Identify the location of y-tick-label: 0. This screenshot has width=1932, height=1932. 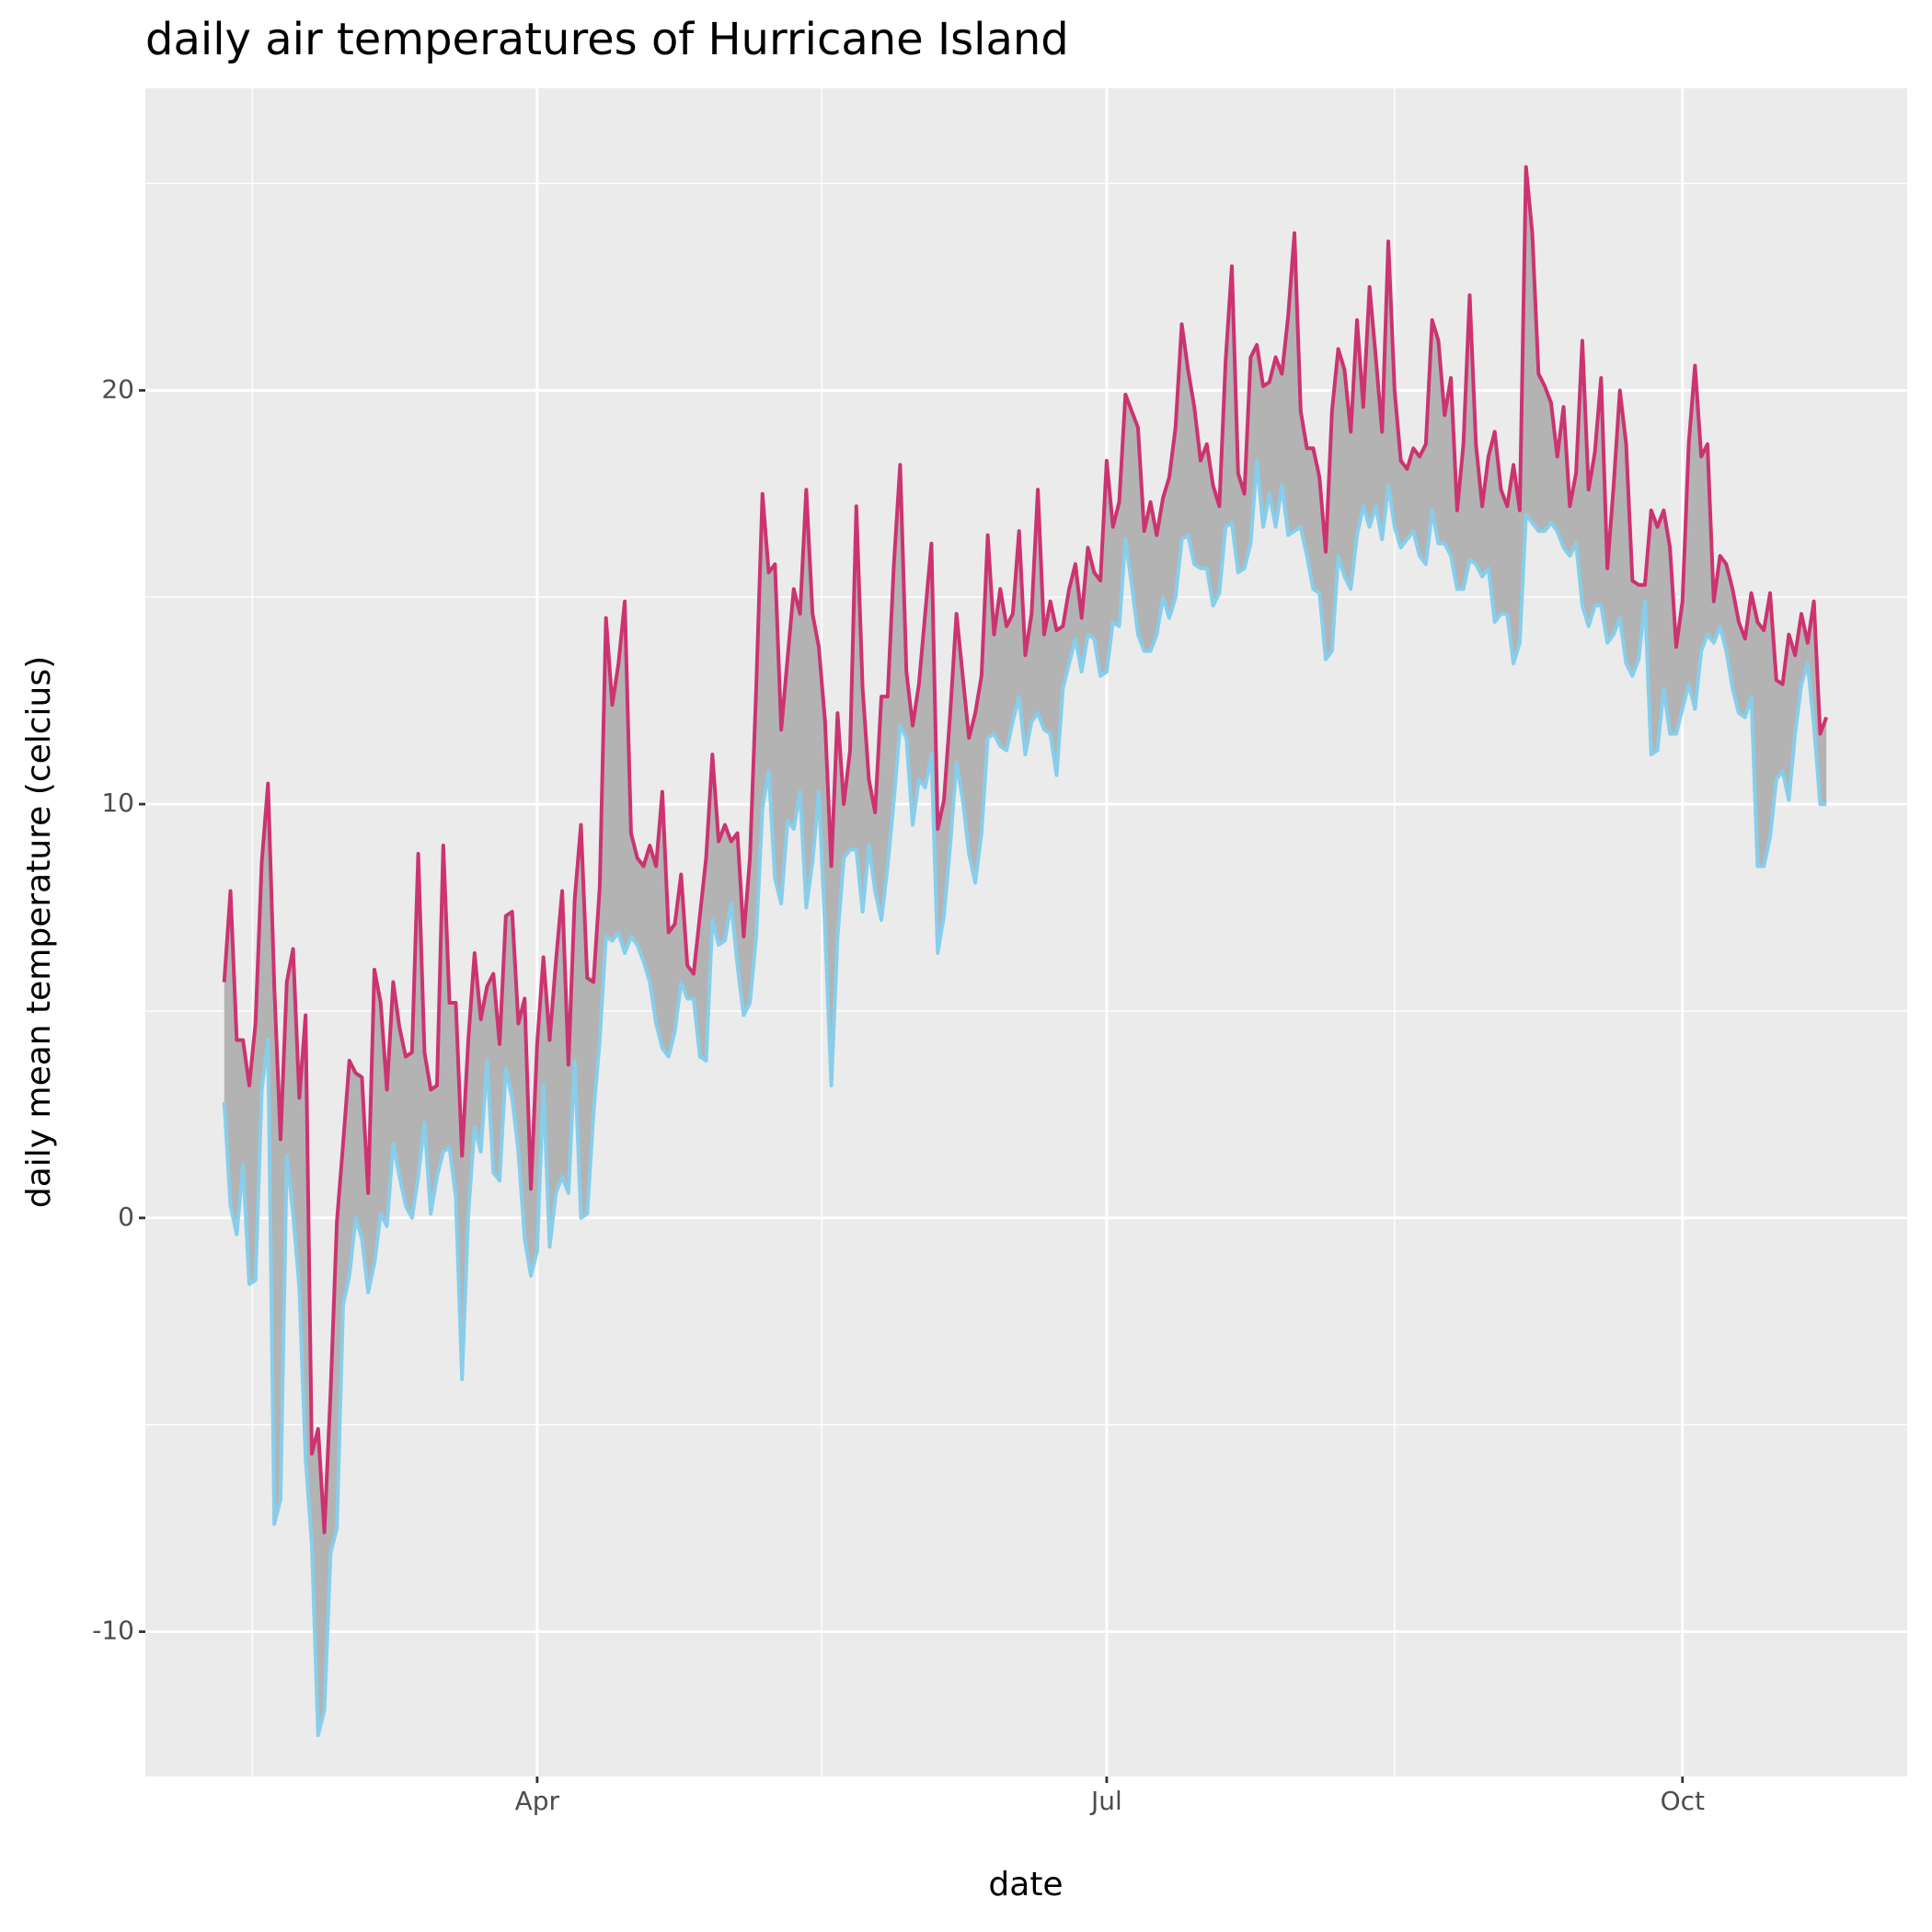
(126, 1217).